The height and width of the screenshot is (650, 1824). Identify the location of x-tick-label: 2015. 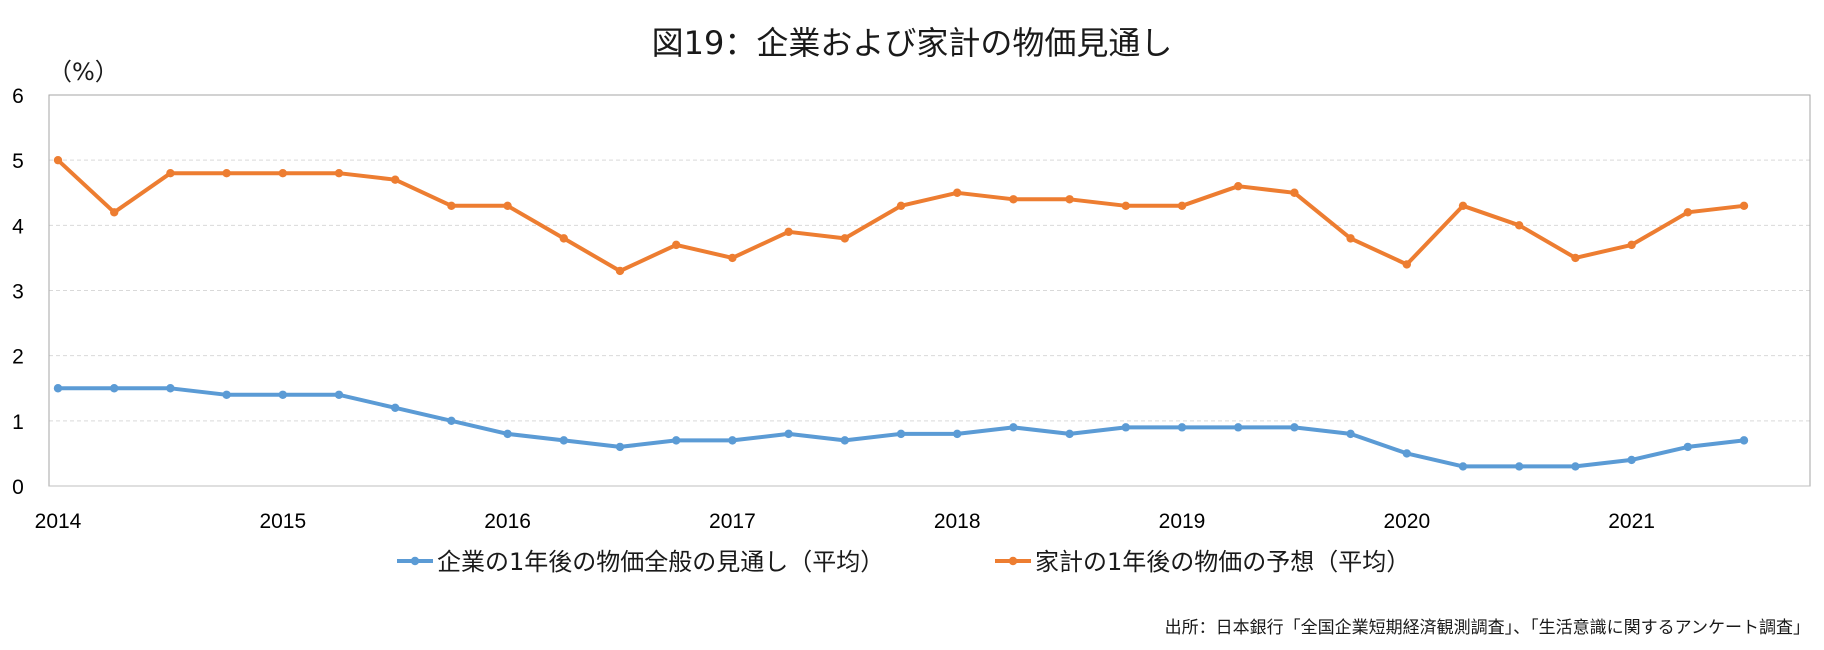
(282, 521).